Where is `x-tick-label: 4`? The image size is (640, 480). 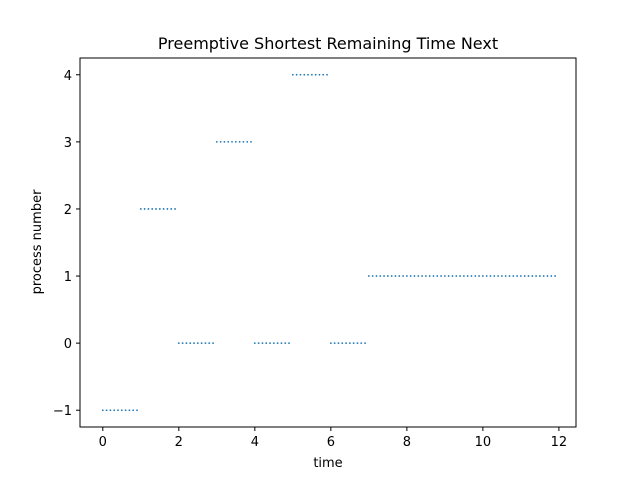 x-tick-label: 4 is located at coordinates (255, 442).